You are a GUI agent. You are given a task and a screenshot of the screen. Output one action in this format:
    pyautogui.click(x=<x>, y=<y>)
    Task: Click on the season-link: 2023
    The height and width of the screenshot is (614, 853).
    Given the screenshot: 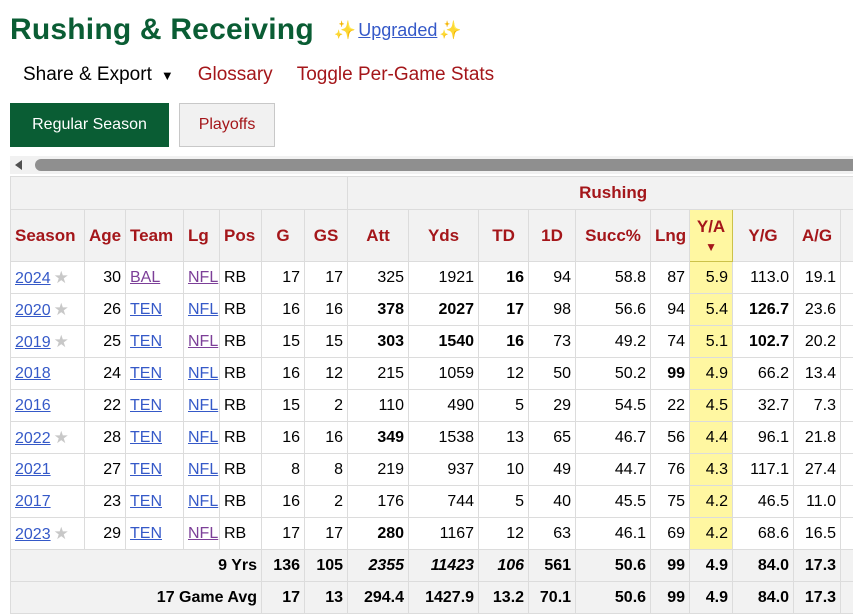 What is the action you would take?
    pyautogui.click(x=33, y=534)
    